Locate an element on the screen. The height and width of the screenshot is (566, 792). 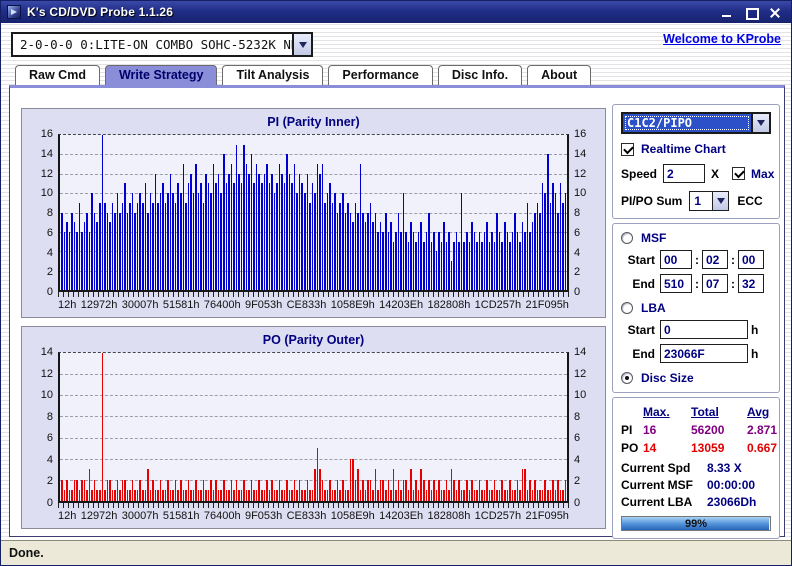
current-msf-value: 00:00:00 is located at coordinates (731, 485).